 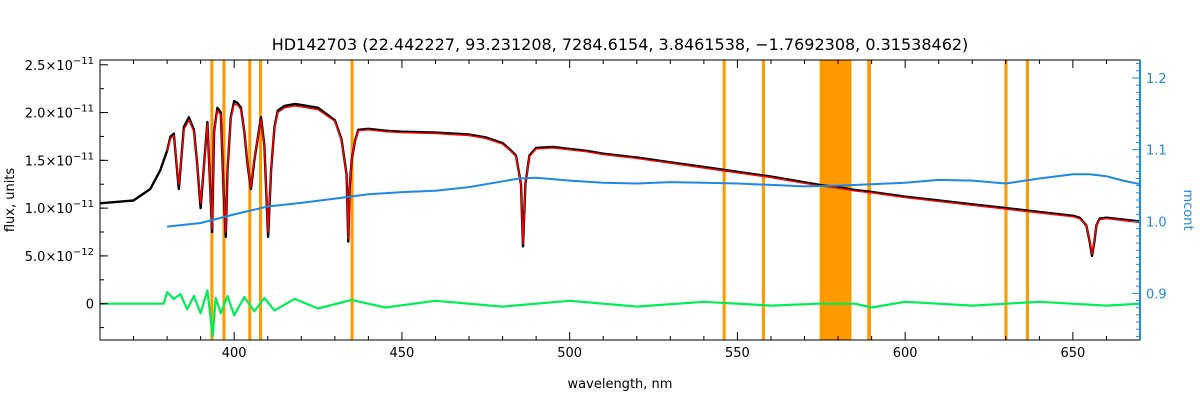 What do you see at coordinates (59, 113) in the screenshot?
I see `y-tick-label: 2.0×10⁻¹¹` at bounding box center [59, 113].